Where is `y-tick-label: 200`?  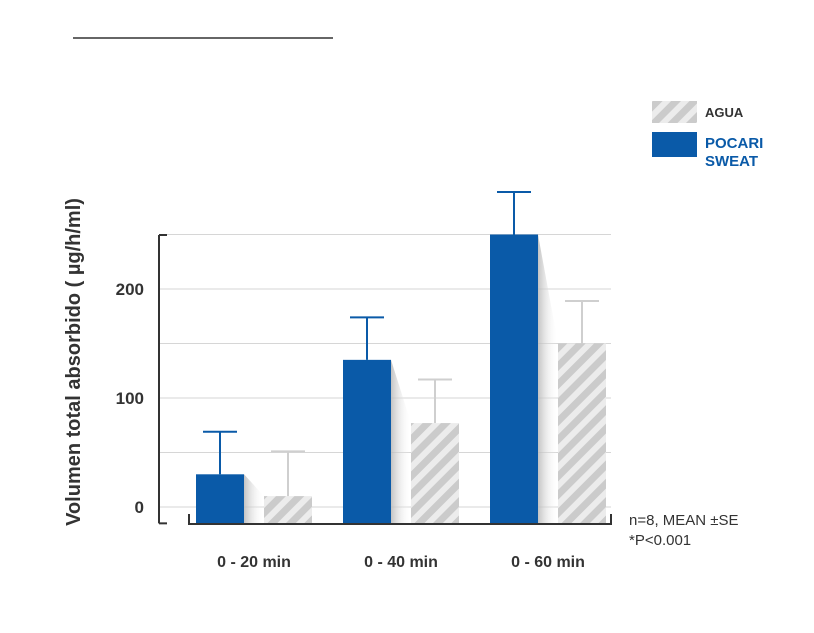
y-tick-label: 200 is located at coordinates (130, 289).